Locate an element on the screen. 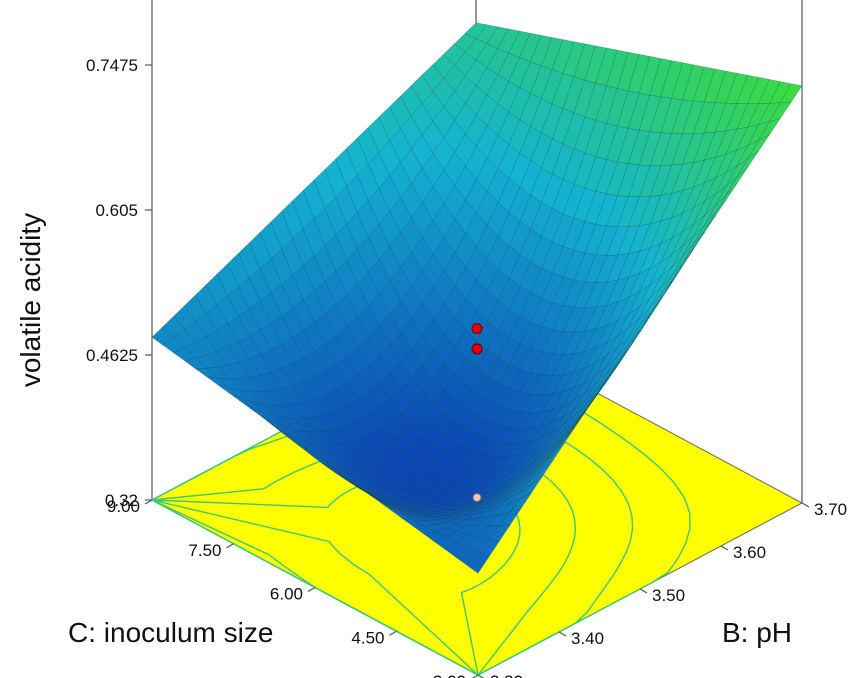 The height and width of the screenshot is (678, 860). z-axis-title: volatile acidity is located at coordinates (30, 300).